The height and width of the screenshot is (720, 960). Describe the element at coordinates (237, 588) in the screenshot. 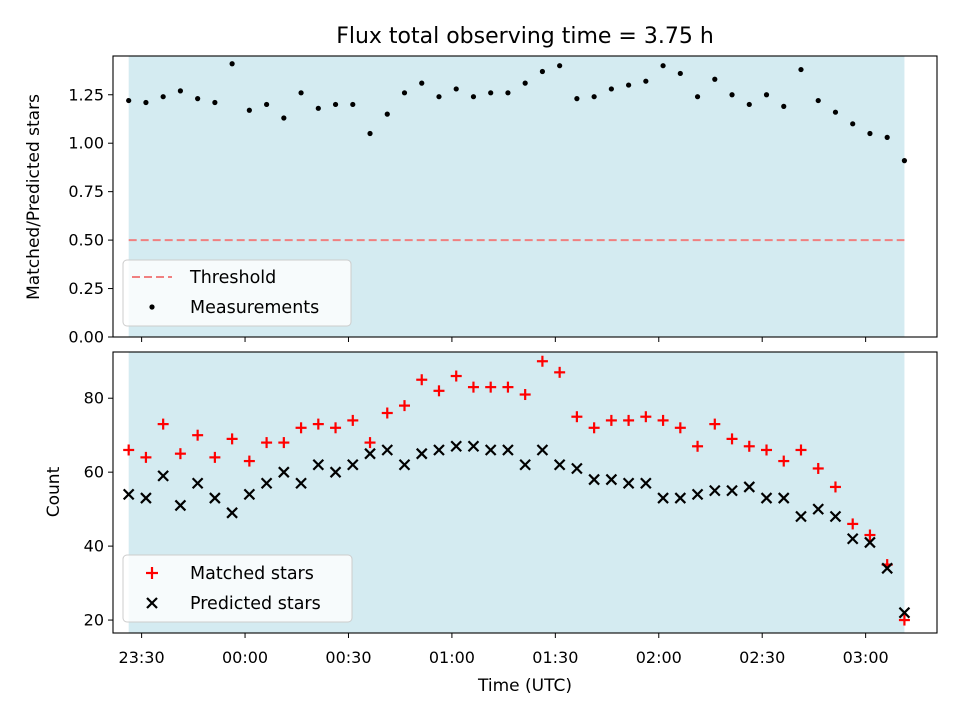

I see `bottom-legend-box` at that location.